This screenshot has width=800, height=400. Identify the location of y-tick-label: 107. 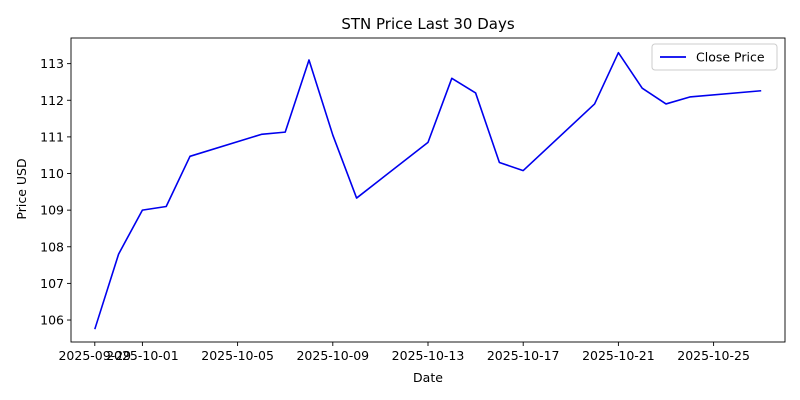
(52, 283).